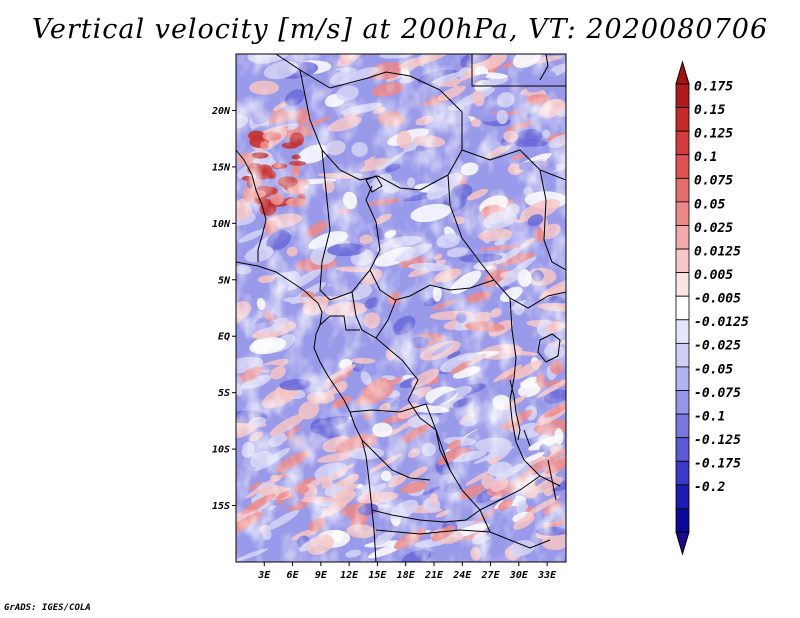 The height and width of the screenshot is (618, 800). Describe the element at coordinates (713, 228) in the screenshot. I see `colorbar-label: 0.025` at that location.